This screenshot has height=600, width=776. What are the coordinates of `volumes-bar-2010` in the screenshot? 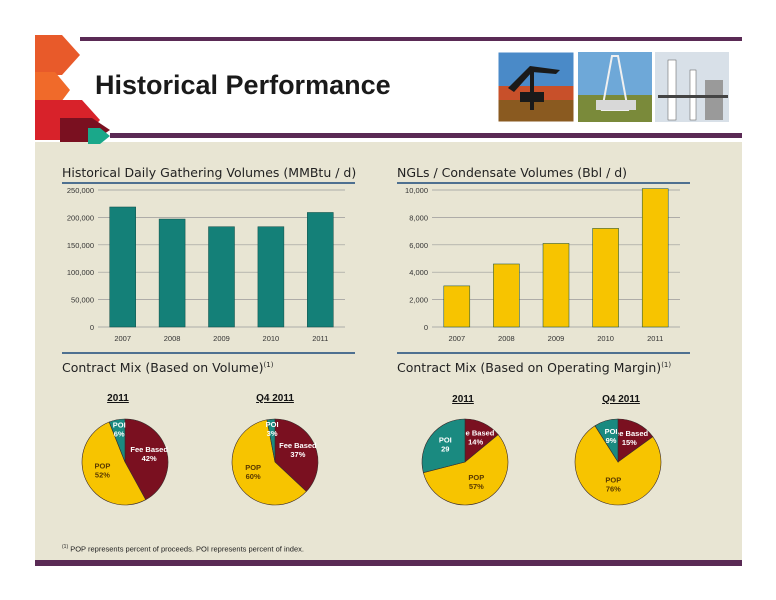 It's located at (271, 277).